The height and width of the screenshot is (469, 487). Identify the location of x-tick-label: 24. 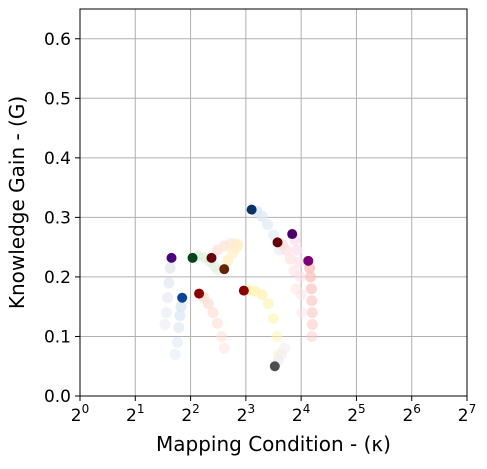
(301, 414).